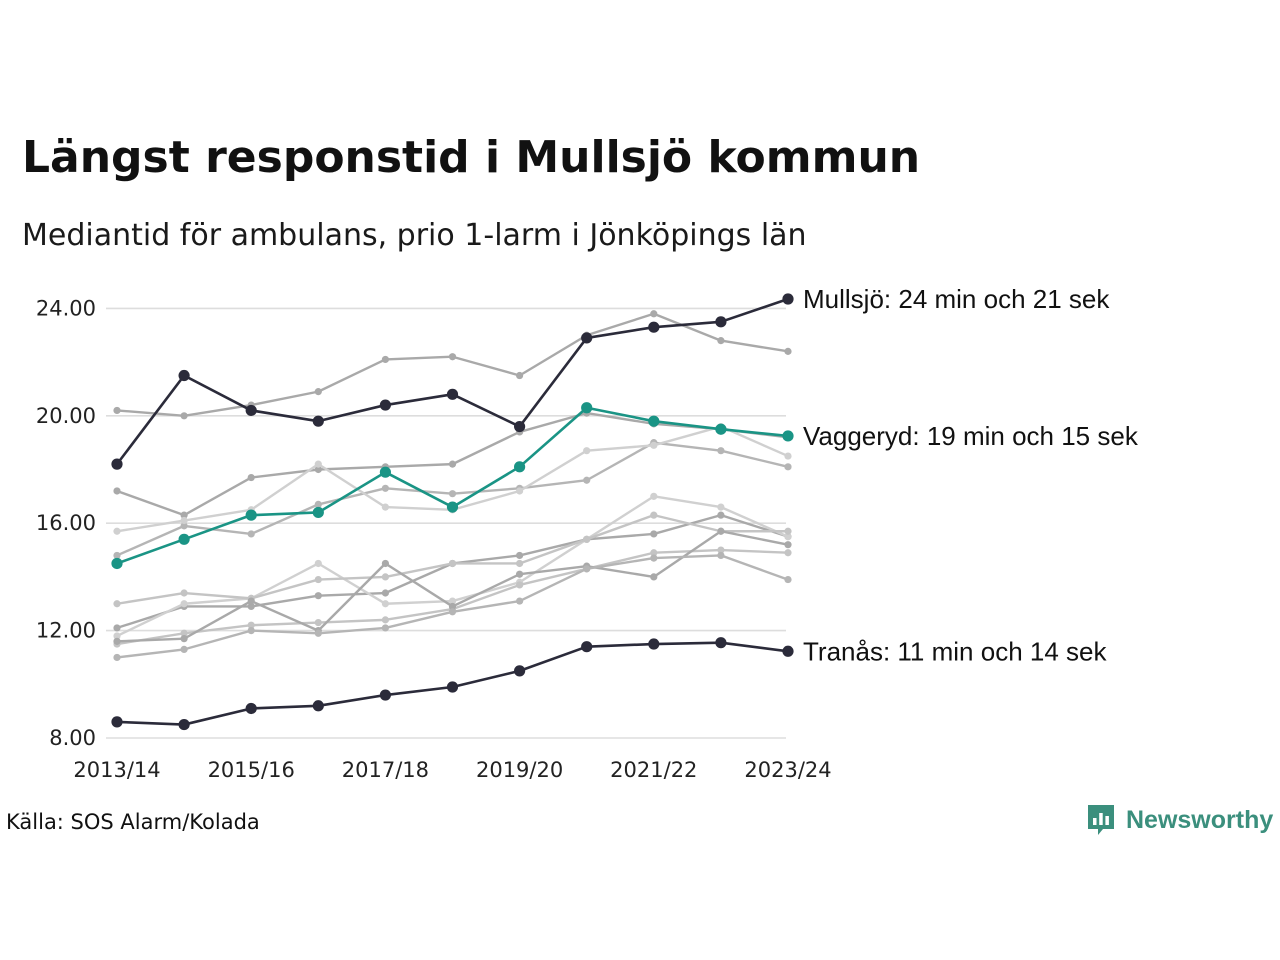 The height and width of the screenshot is (960, 1280). I want to click on x-tick-label: 2015/16, so click(251, 770).